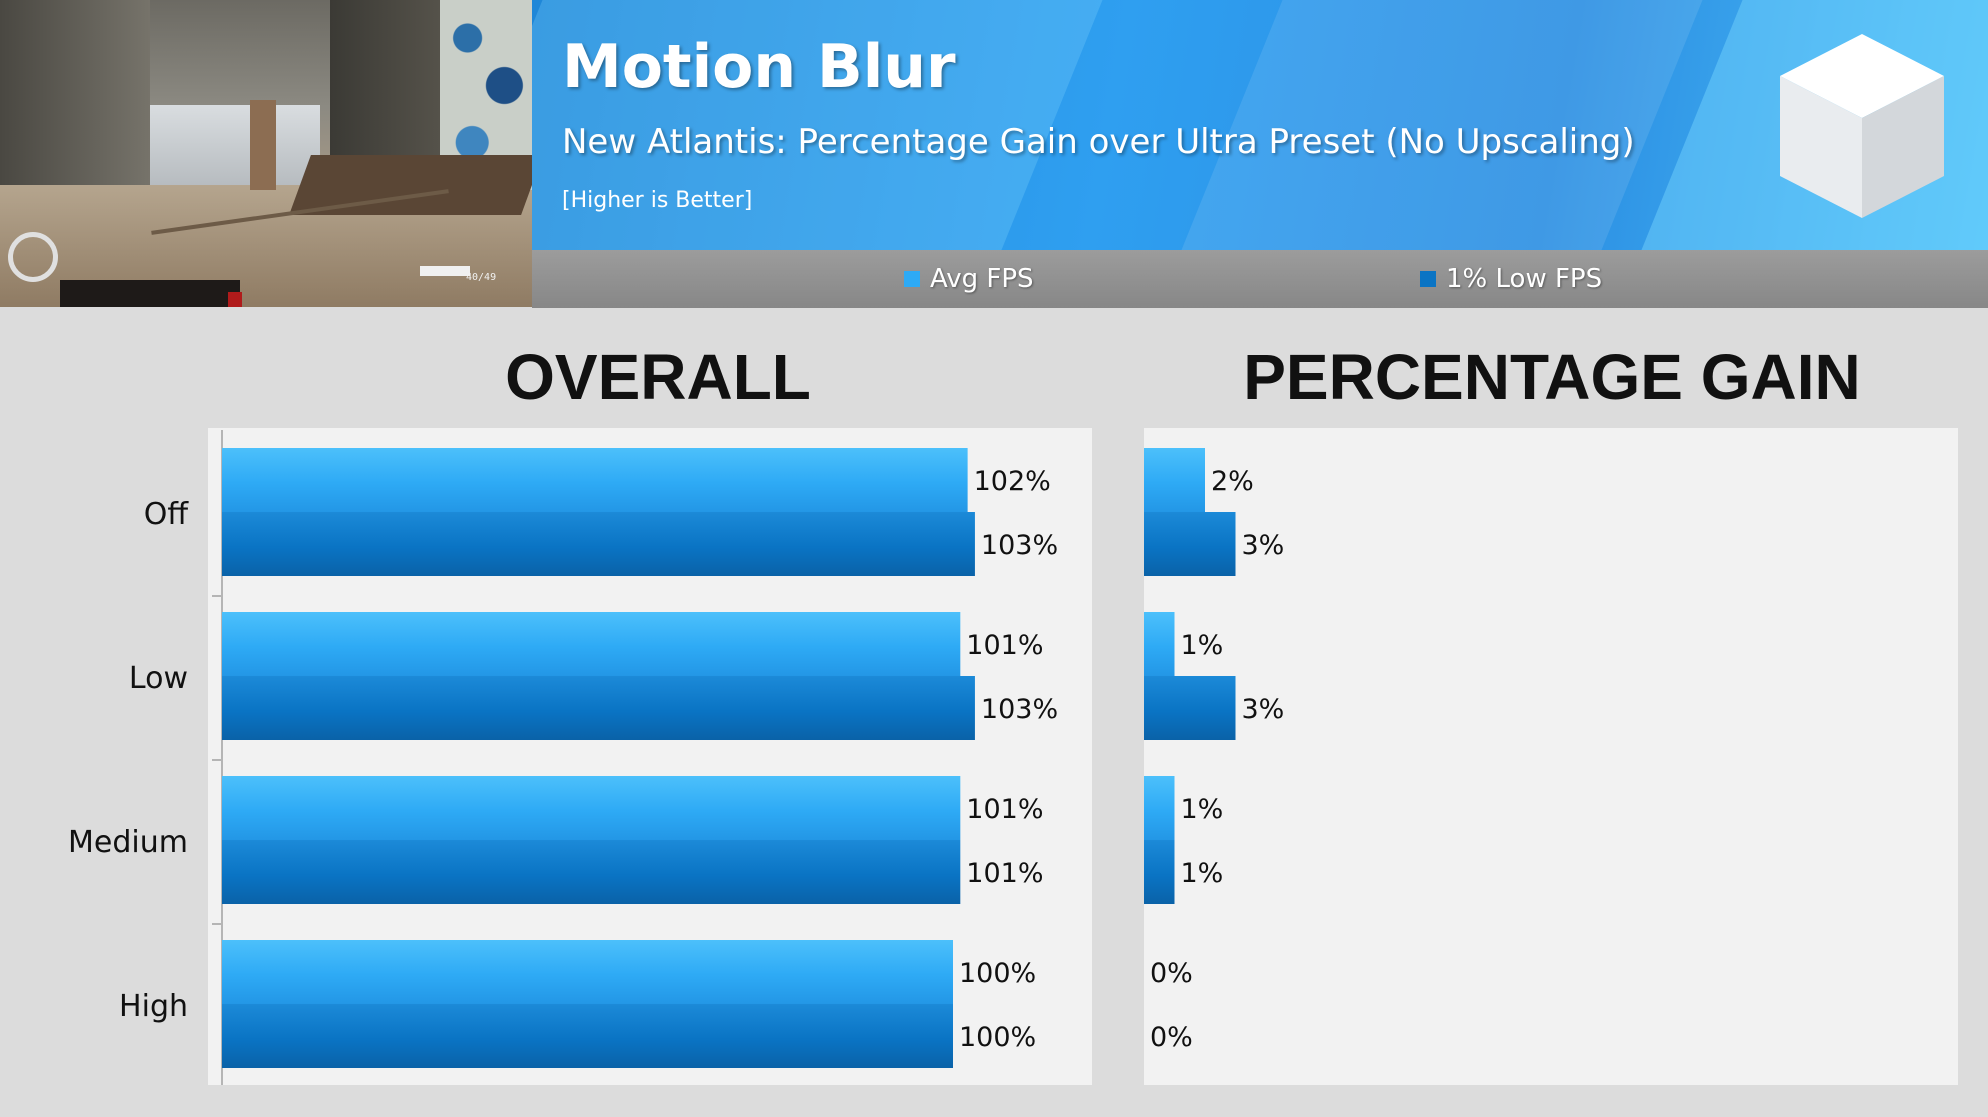  What do you see at coordinates (128, 842) in the screenshot?
I see `category-label: Medium` at bounding box center [128, 842].